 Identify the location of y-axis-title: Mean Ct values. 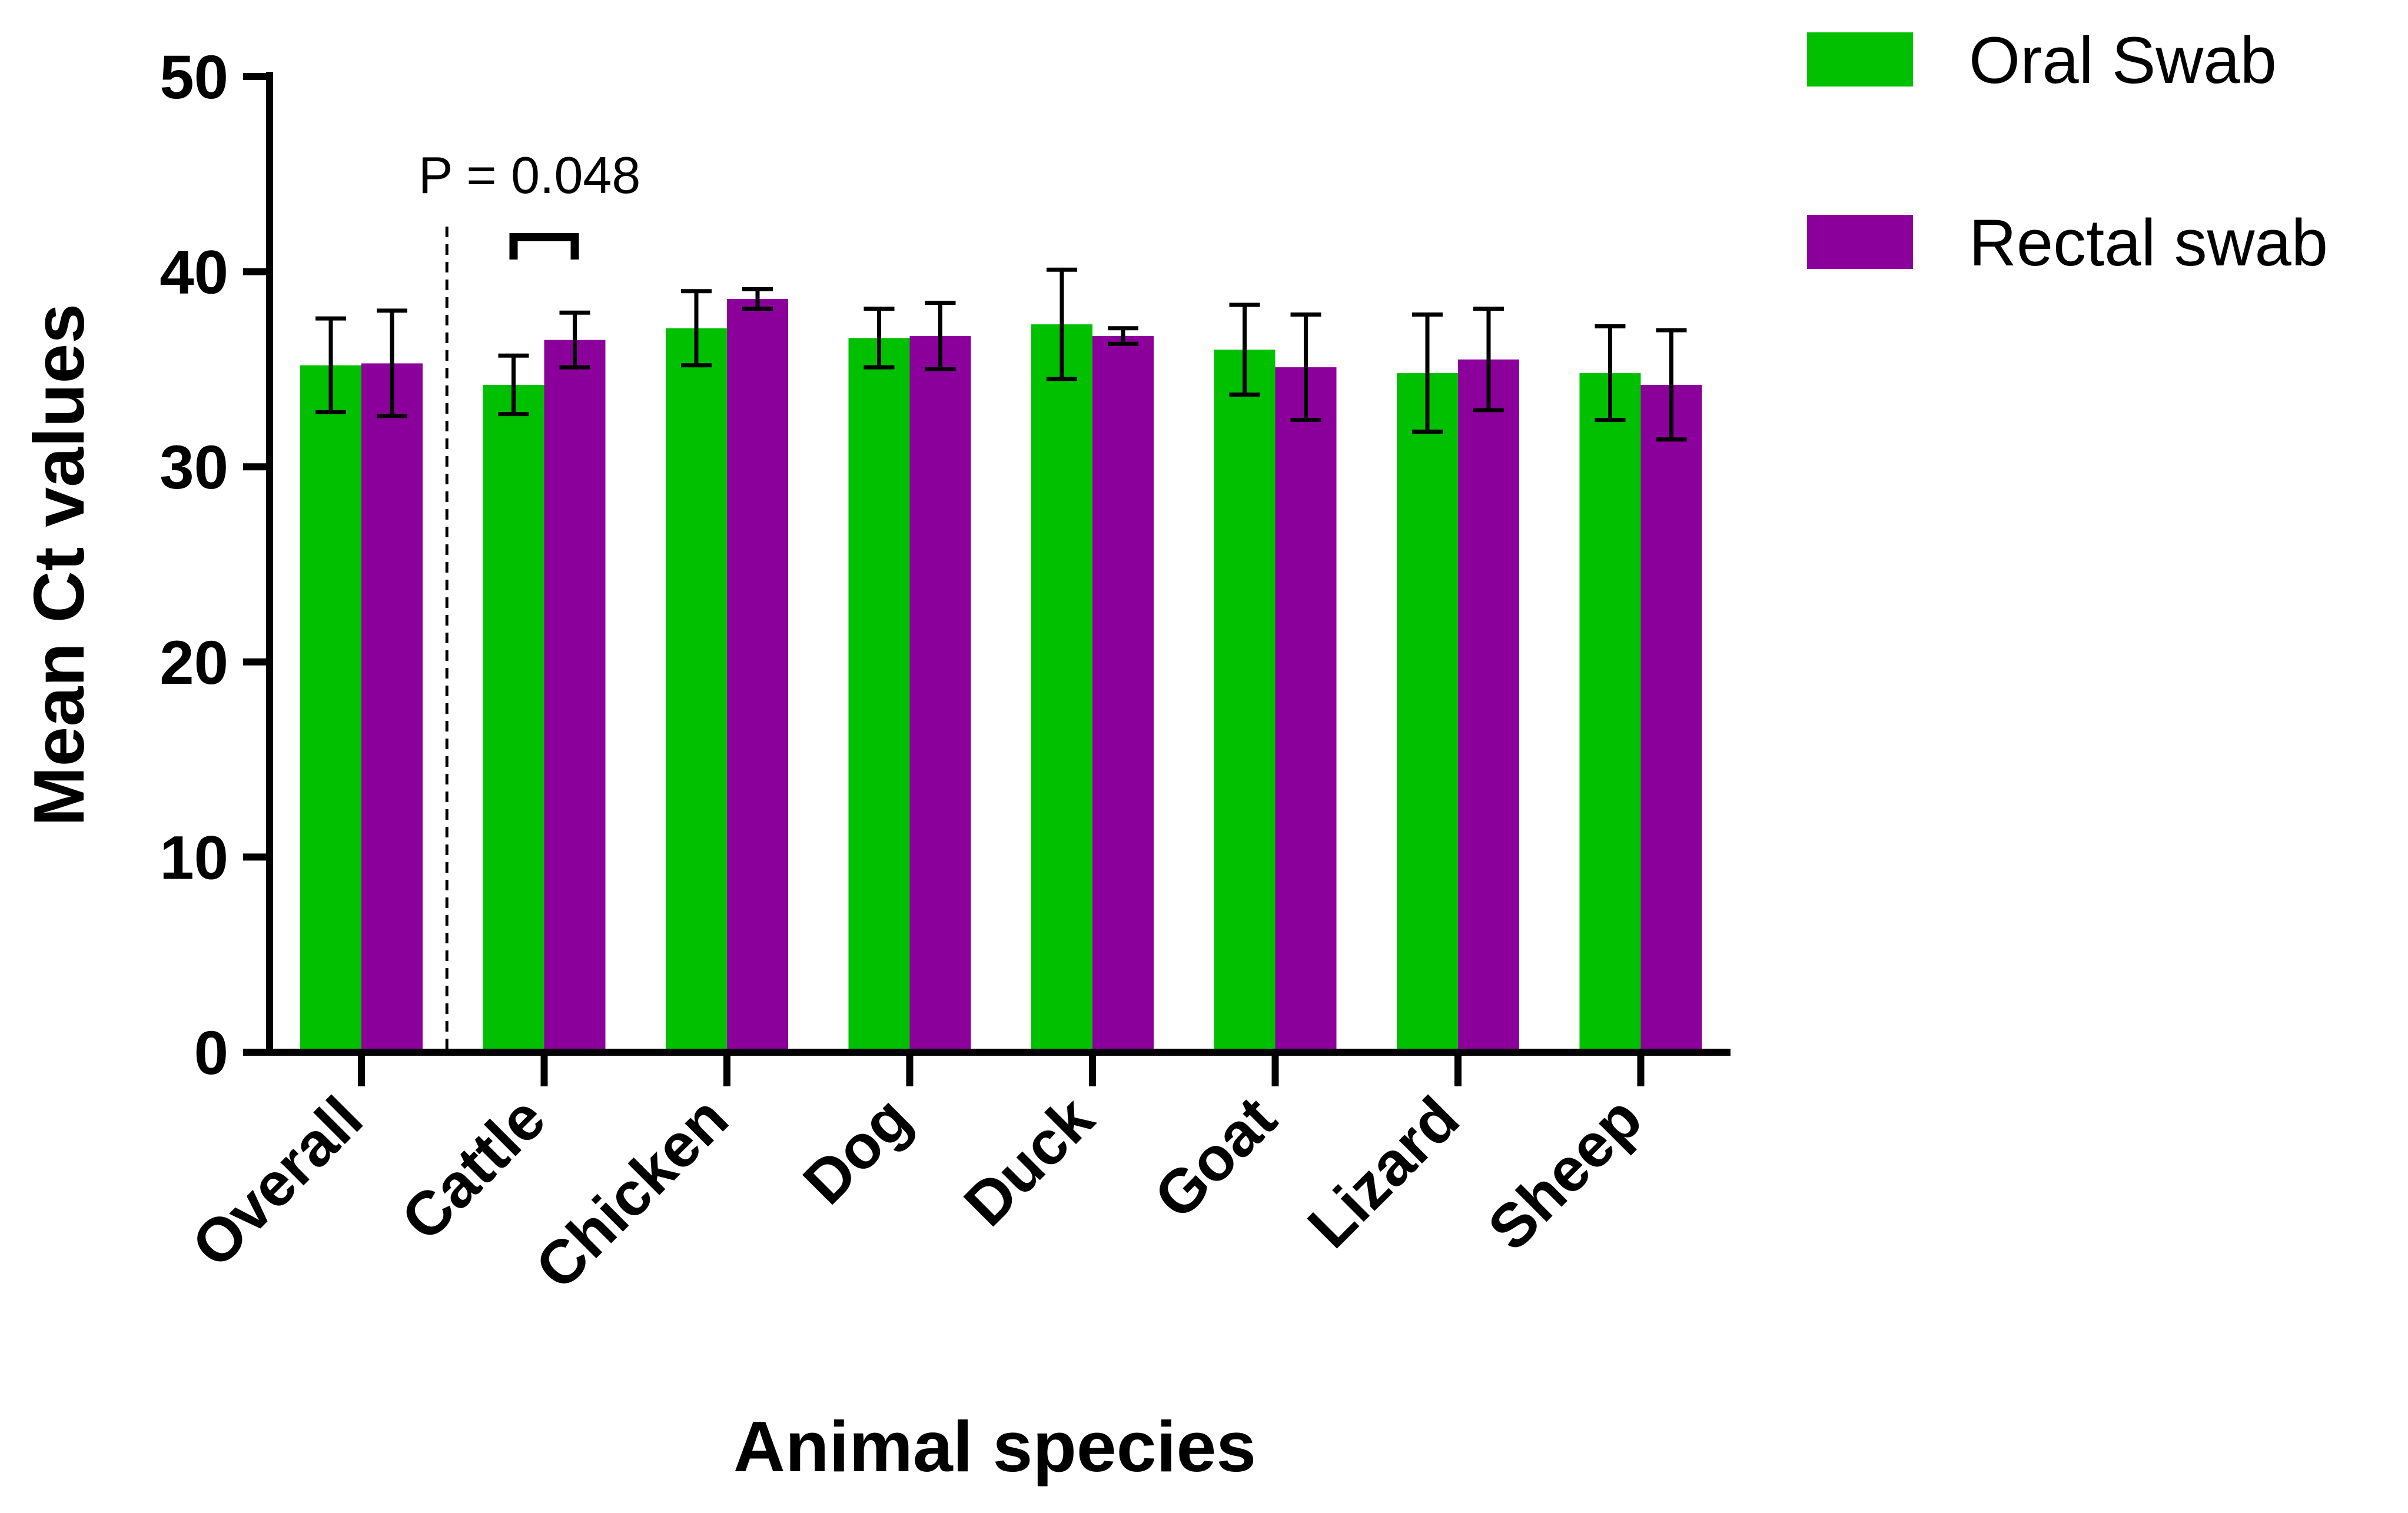
(59, 565).